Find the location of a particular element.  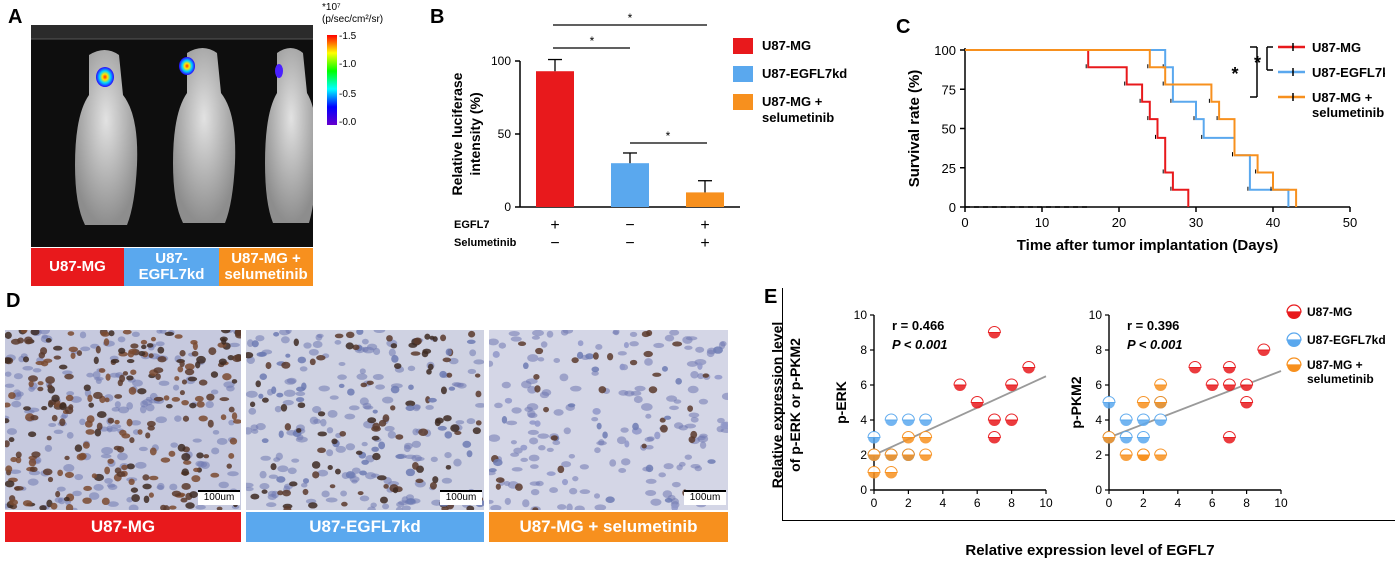

y-axis-label: p-ERK is located at coordinates (841, 402).